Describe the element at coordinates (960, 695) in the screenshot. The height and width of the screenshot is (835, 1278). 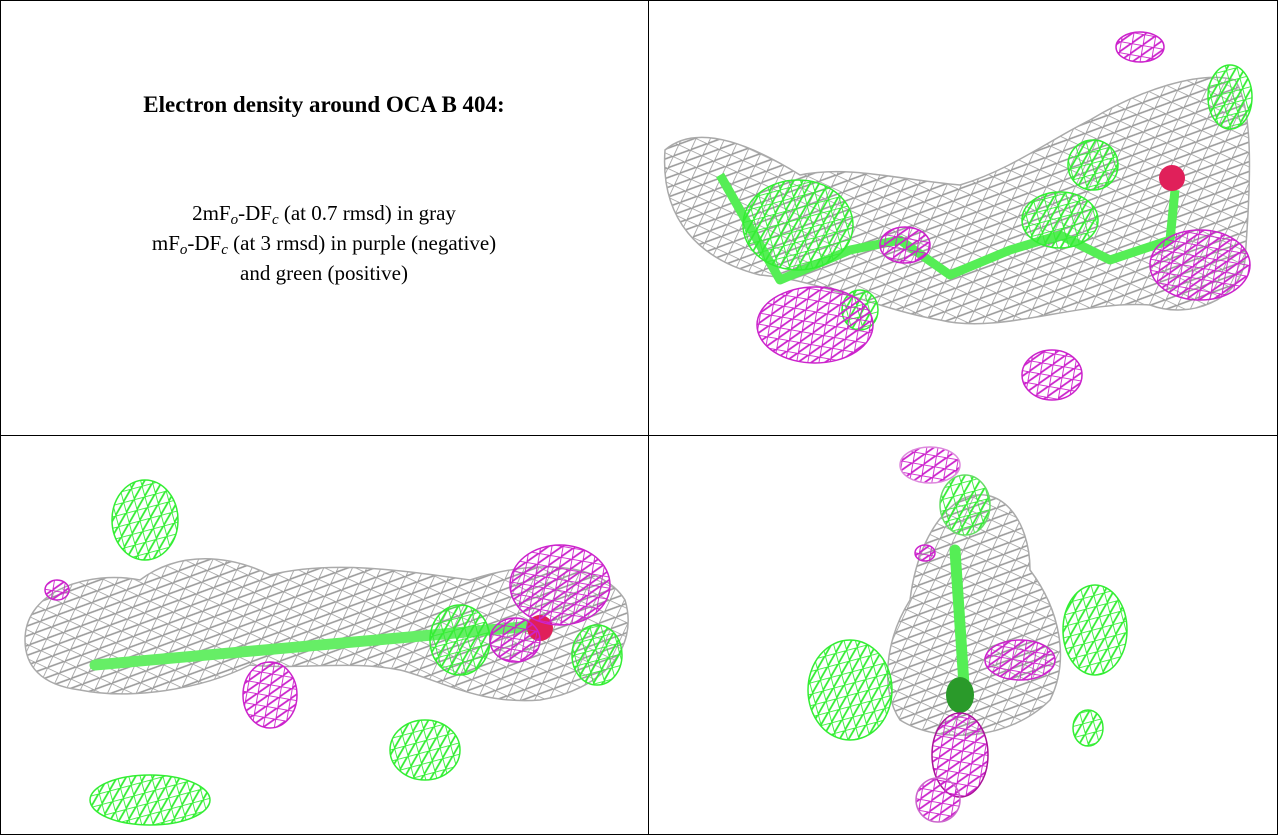
I see `ligand-end` at that location.